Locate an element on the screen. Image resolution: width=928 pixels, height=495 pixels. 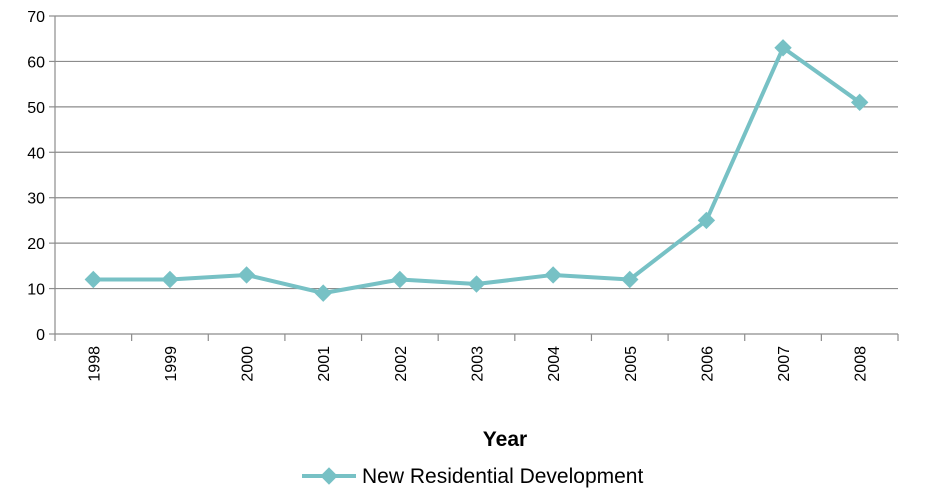
x-tick-label: 1998 is located at coordinates (94, 364).